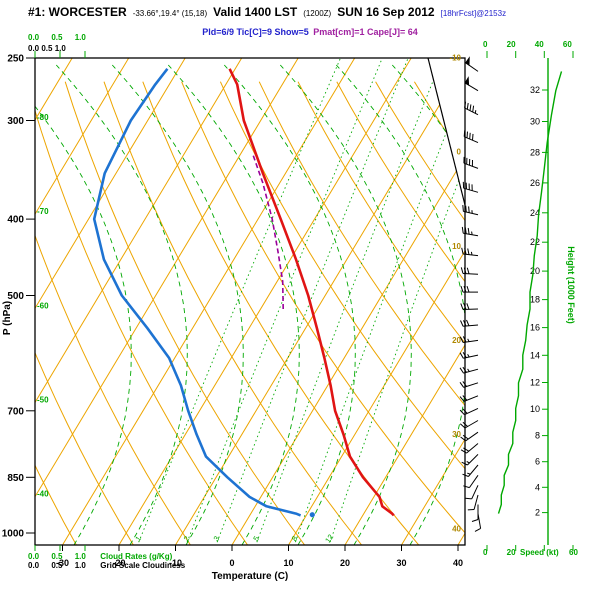 Image resolution: width=600 pixels, height=600 pixels. I want to click on svg-text: 24, so click(535, 213).